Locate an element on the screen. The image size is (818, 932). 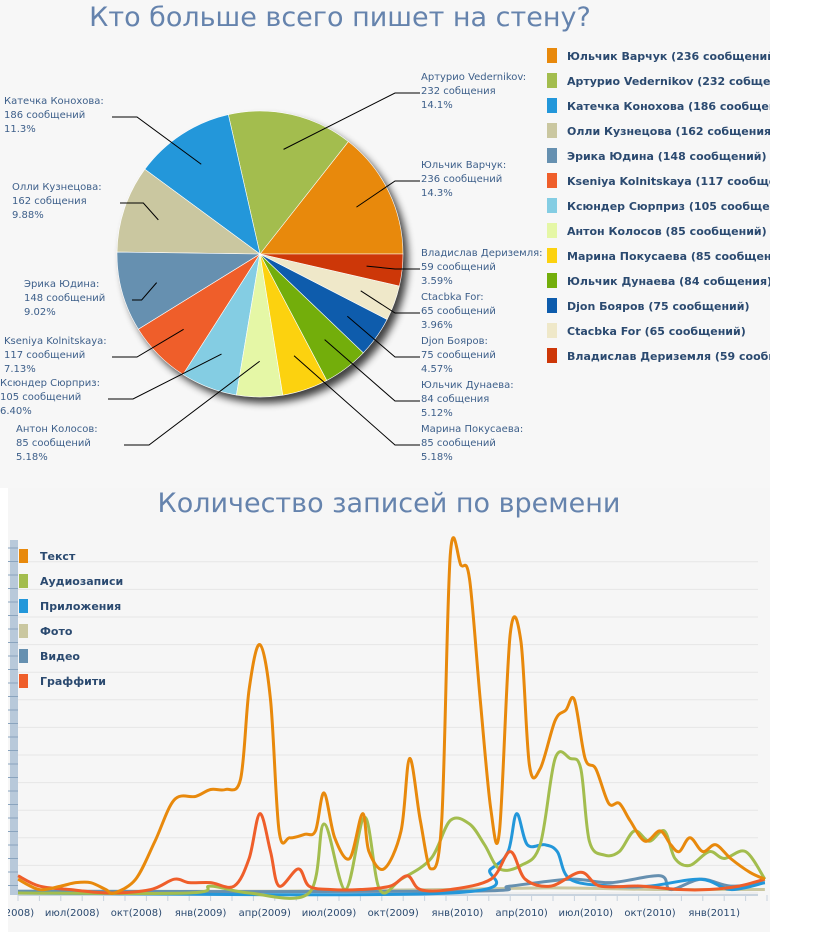
x-tick-label: окт(2008) is located at coordinates (136, 913).